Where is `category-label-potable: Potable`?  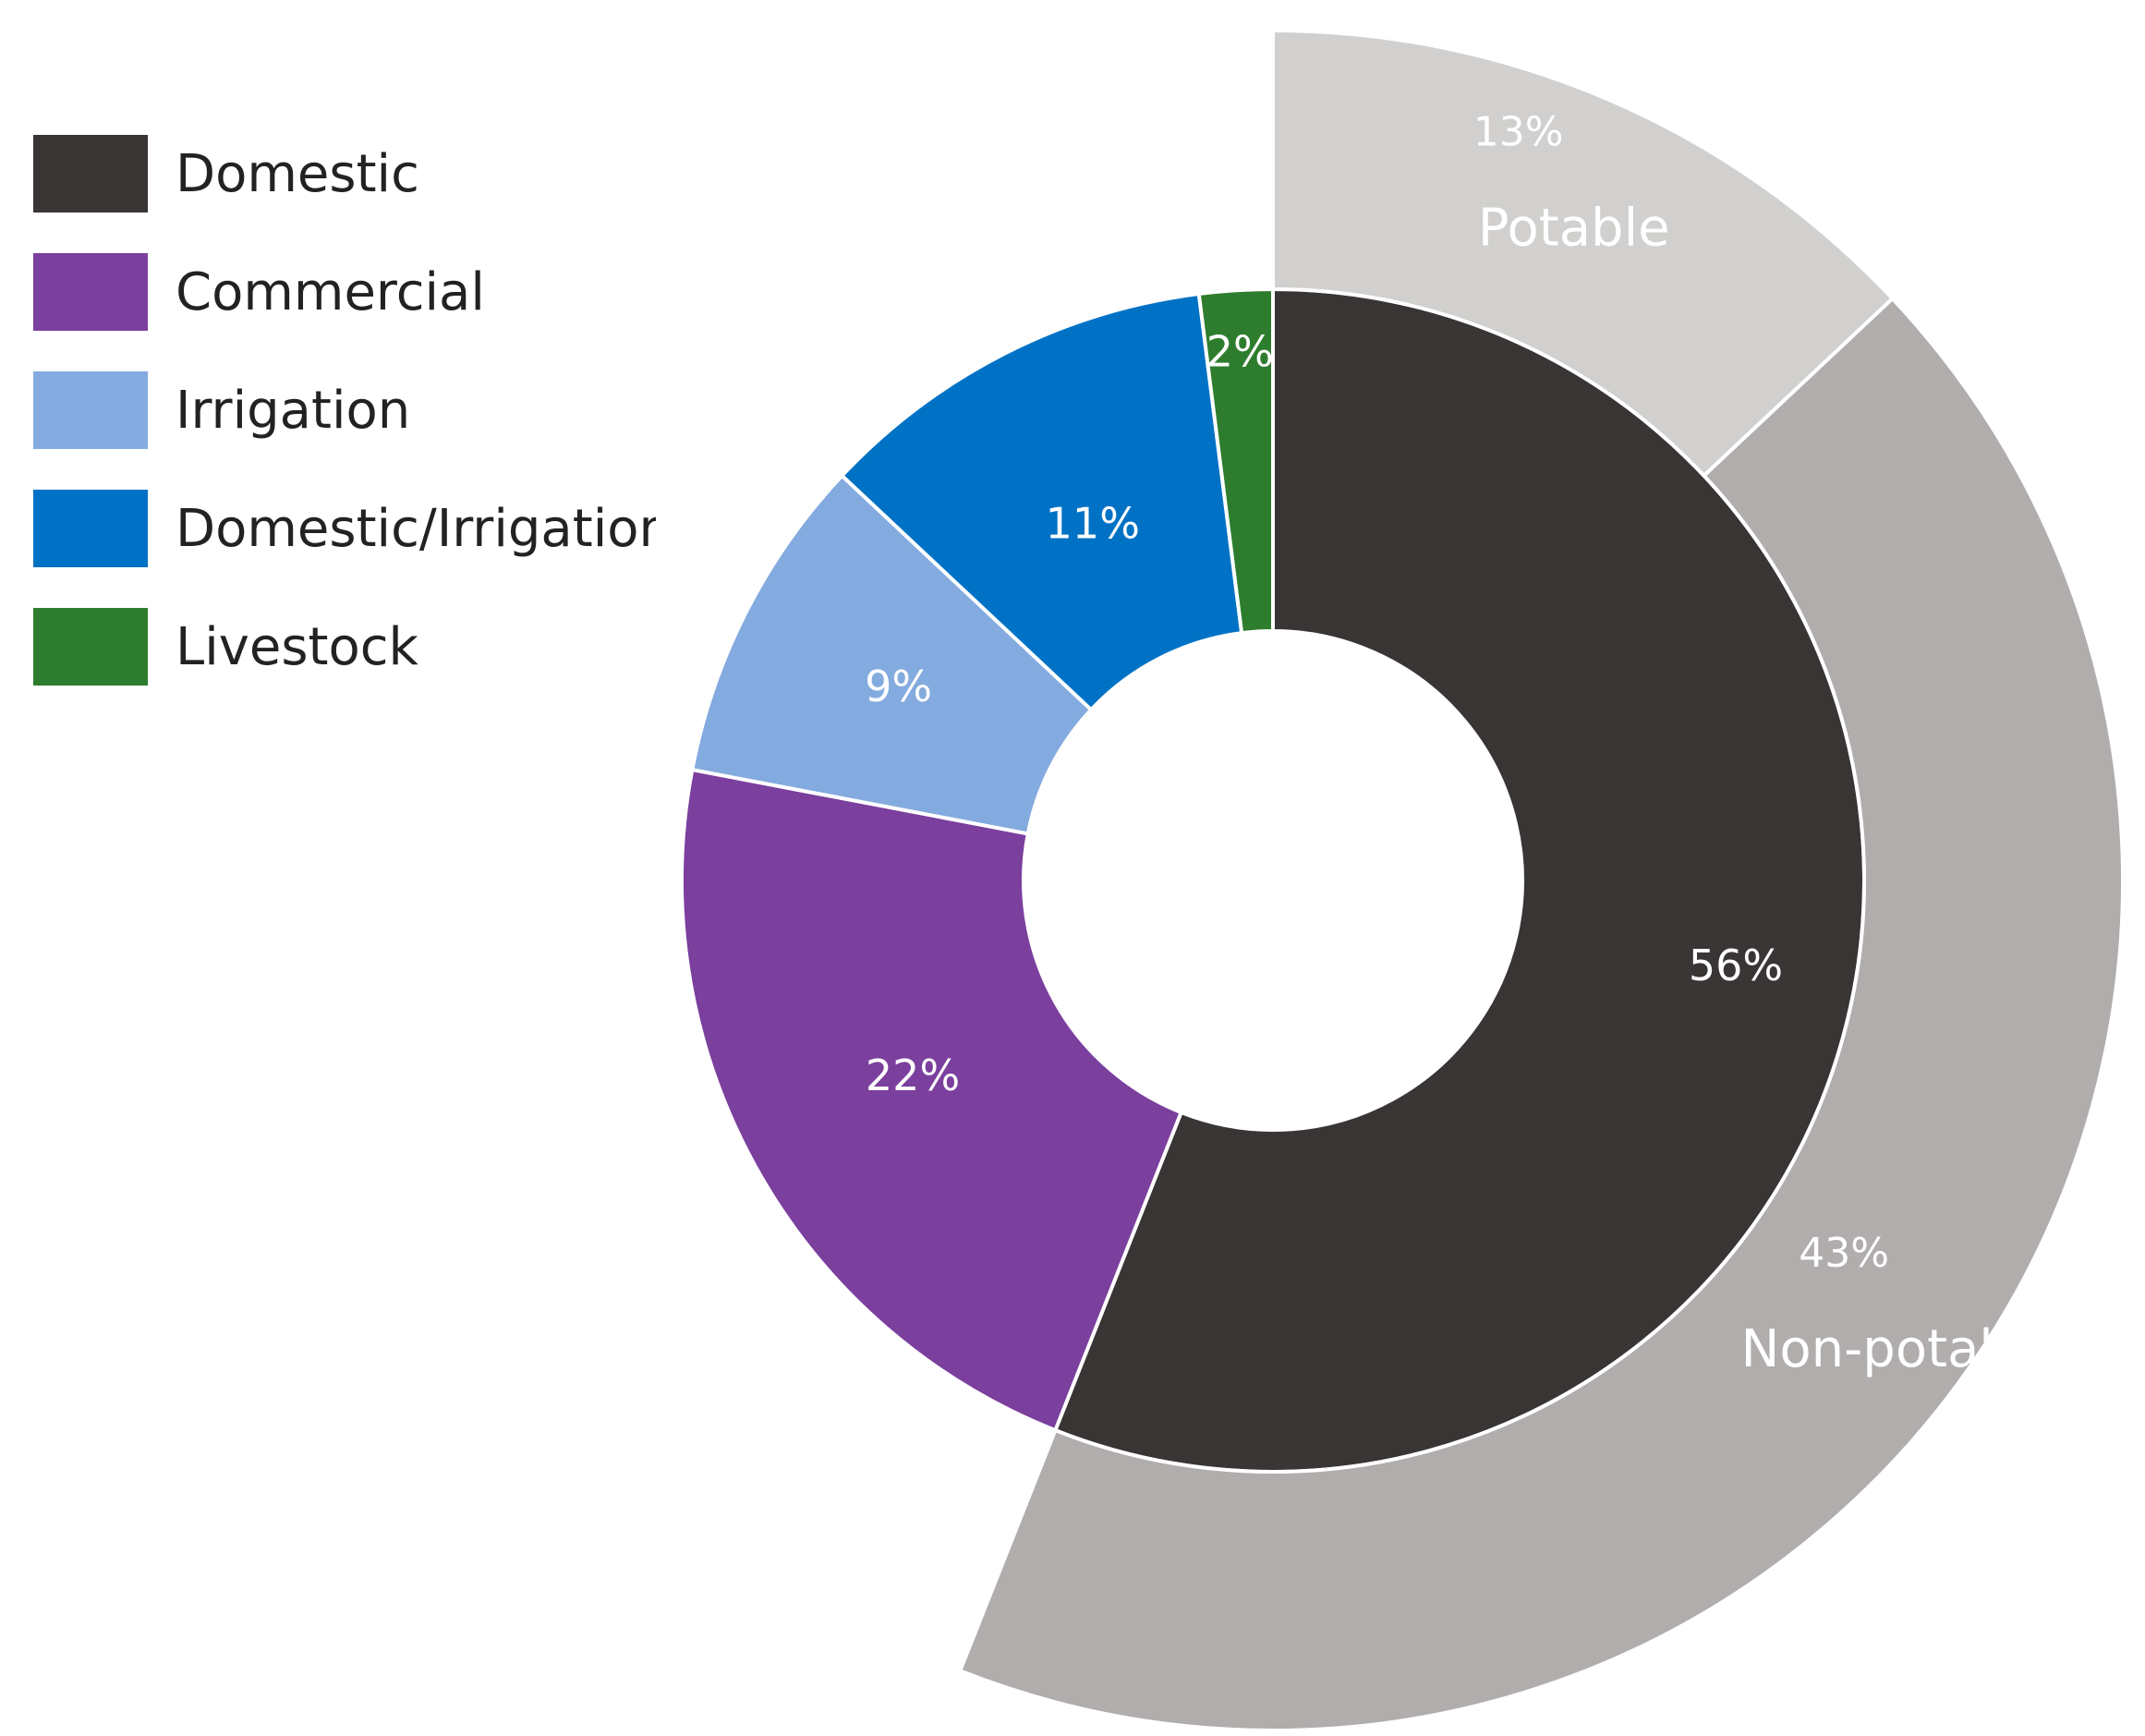
category-label-potable: Potable is located at coordinates (1574, 229).